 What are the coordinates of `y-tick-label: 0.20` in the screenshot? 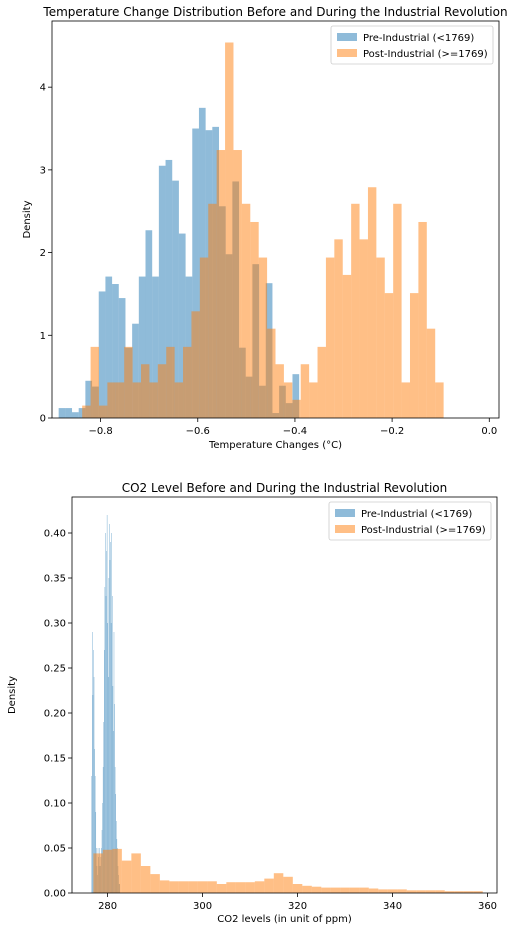 It's located at (55, 714).